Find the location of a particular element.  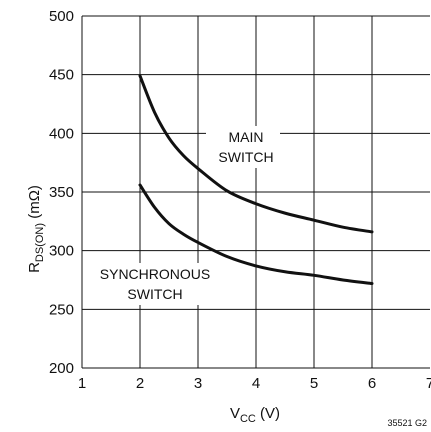

x-tick-label-5: 5 is located at coordinates (314, 383).